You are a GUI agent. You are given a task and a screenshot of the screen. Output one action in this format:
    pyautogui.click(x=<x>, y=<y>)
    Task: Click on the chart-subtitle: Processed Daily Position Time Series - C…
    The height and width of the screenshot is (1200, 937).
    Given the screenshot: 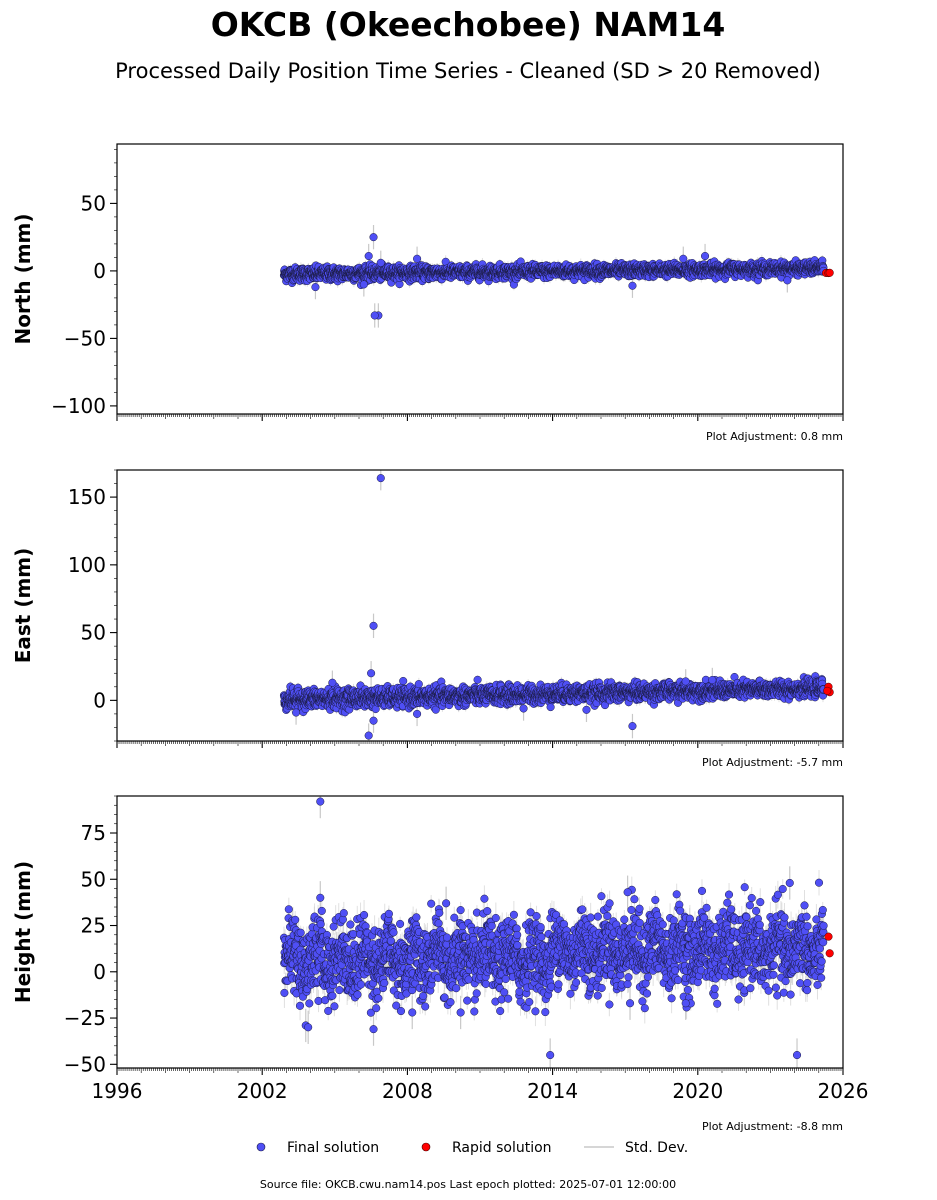 What is the action you would take?
    pyautogui.click(x=468, y=71)
    